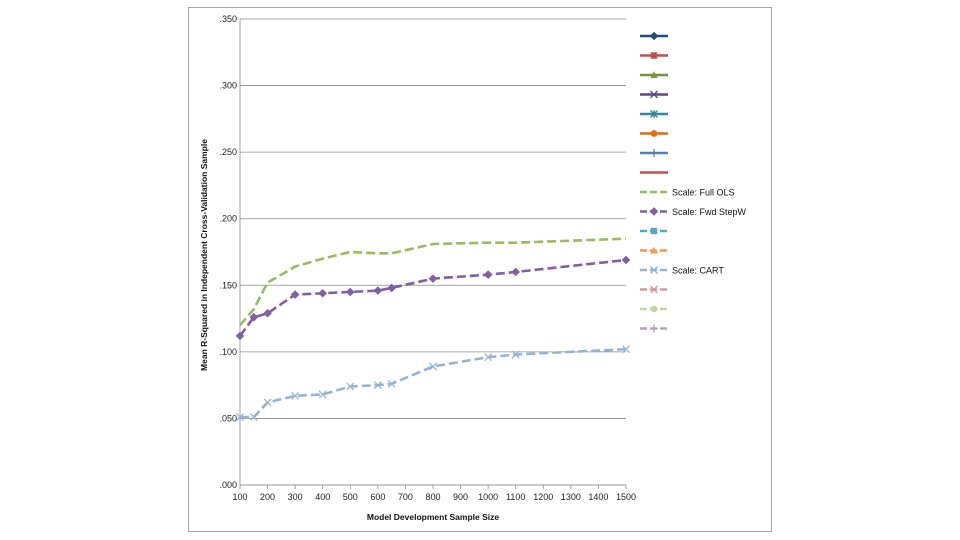 This screenshot has height=540, width=960. I want to click on legend-item: Scale: Full OLS, so click(687, 193).